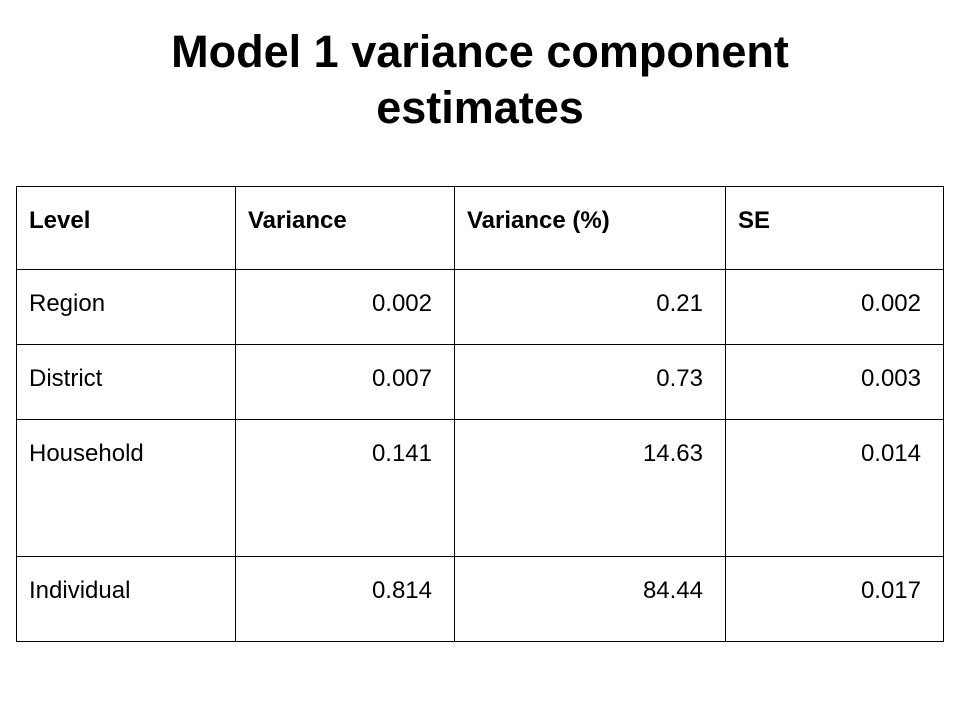 The image size is (960, 720). Describe the element at coordinates (126, 488) in the screenshot. I see `cell-level: Household` at that location.